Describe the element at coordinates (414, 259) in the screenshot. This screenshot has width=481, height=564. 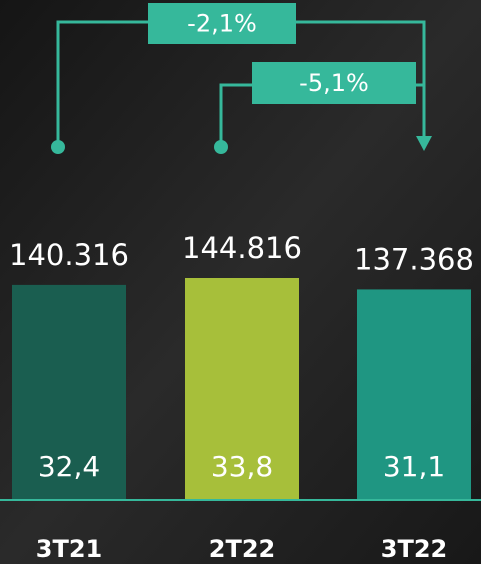
I see `value-label: 137.368` at that location.